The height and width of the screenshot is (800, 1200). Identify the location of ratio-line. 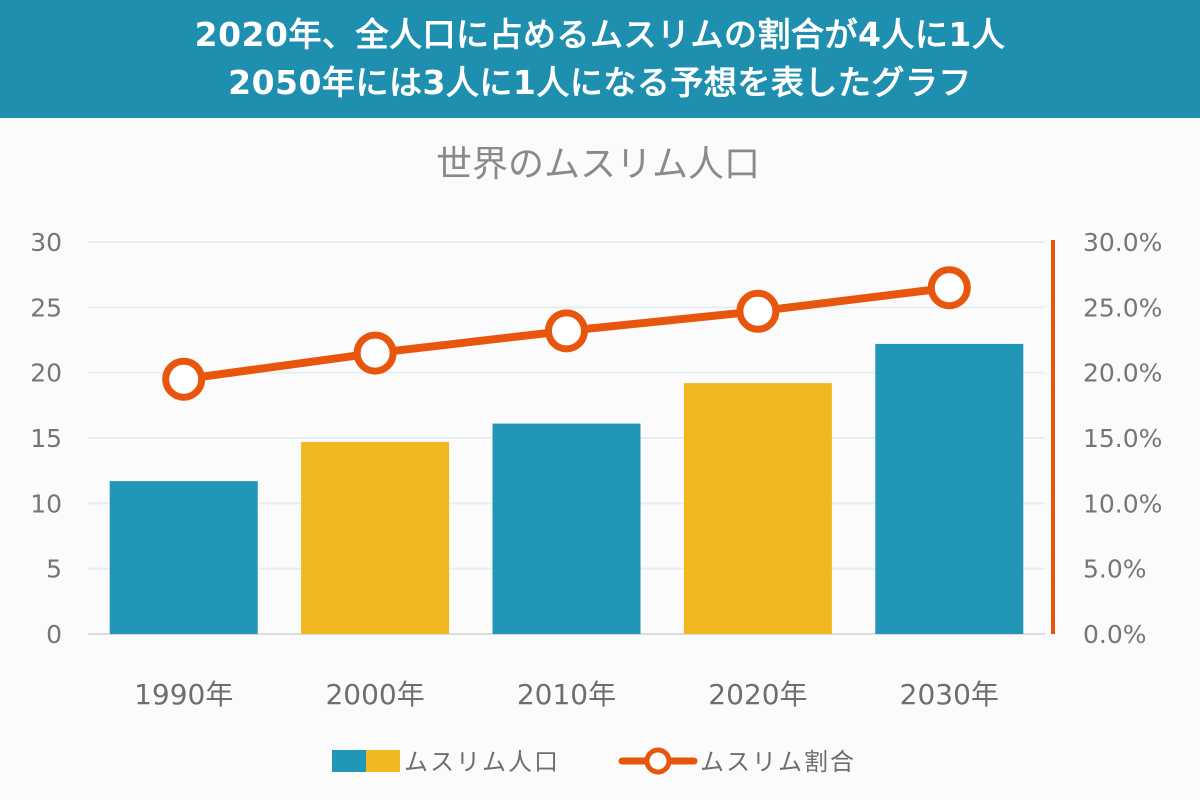
(566, 333).